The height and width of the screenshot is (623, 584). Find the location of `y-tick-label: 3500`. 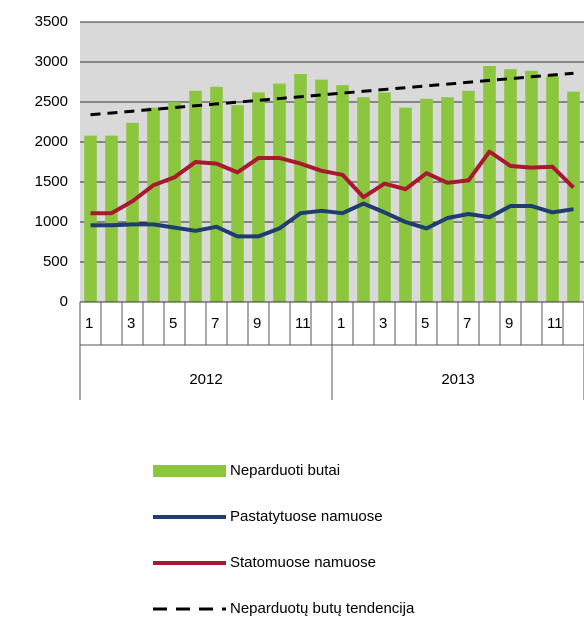

y-tick-label: 3500 is located at coordinates (51, 21).